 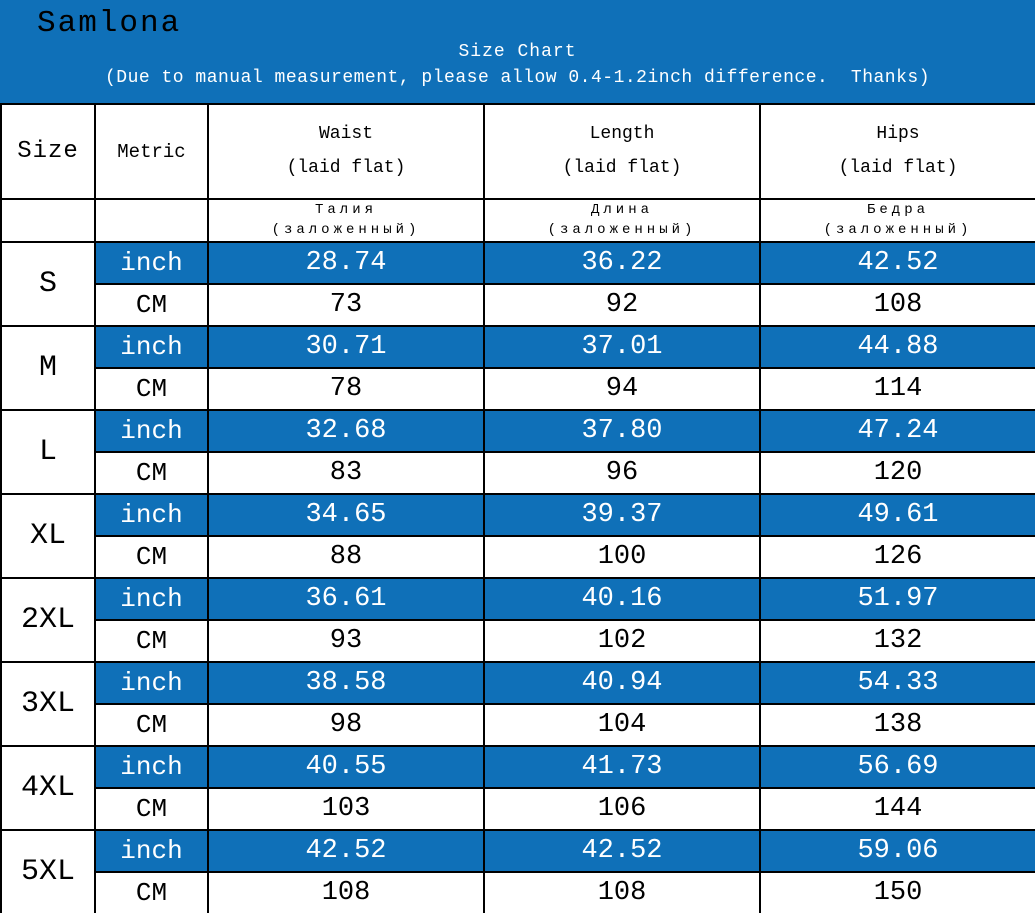 I want to click on waist-value-cm: 98, so click(x=346, y=724).